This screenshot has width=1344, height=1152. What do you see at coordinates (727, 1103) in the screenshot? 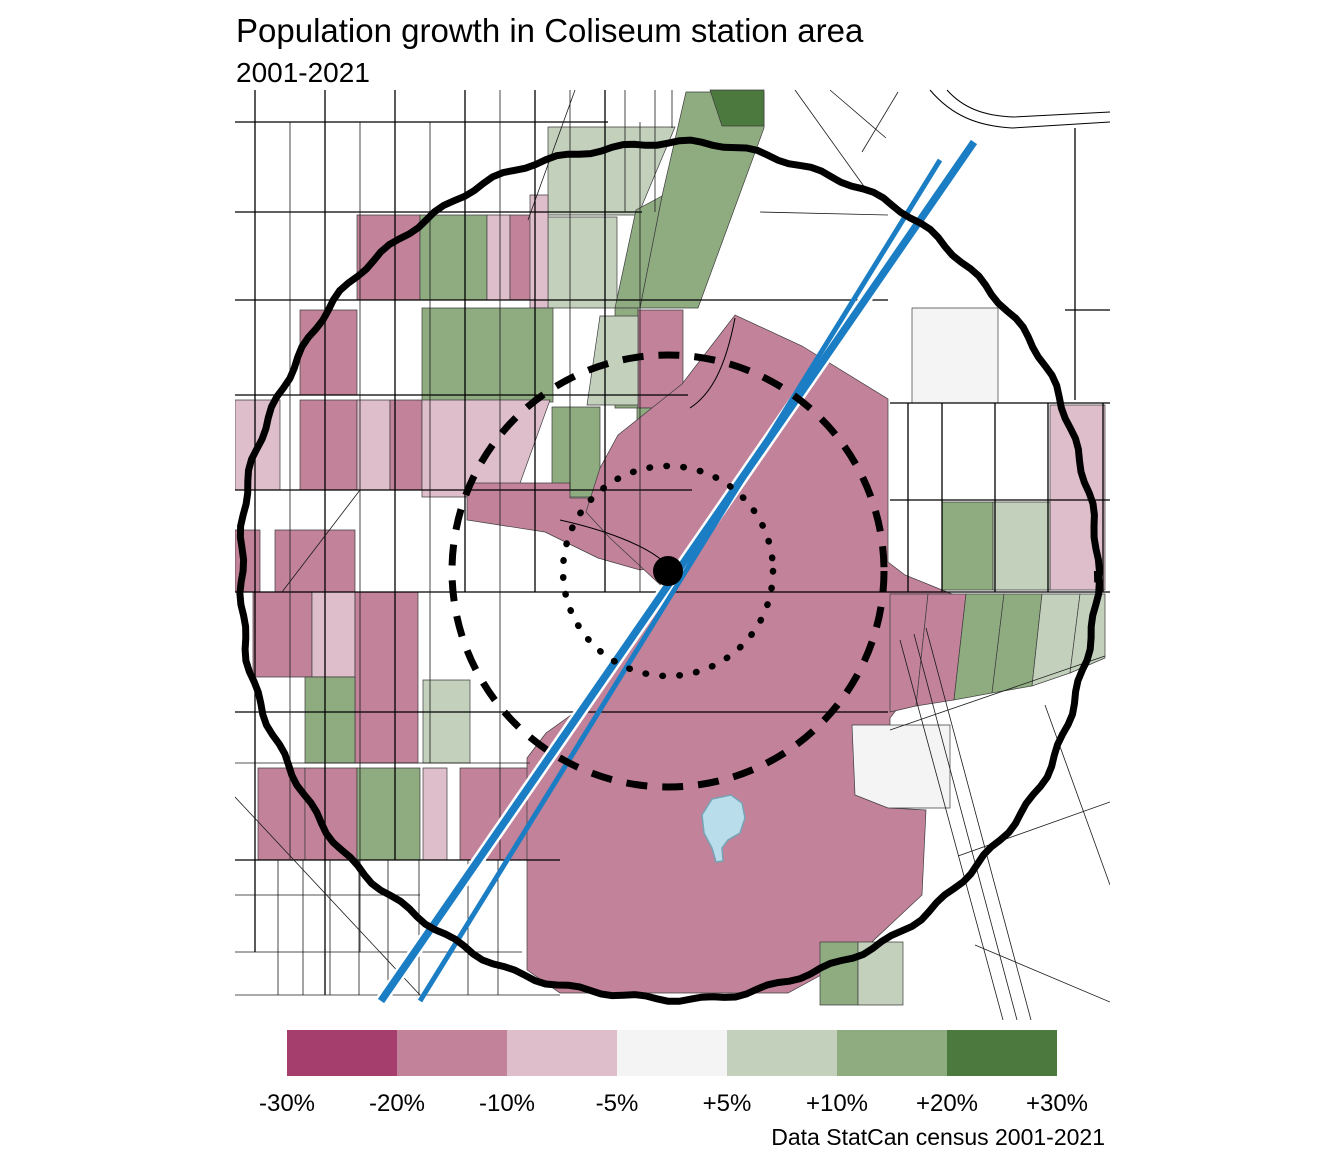
I see `legend-label: +5%` at bounding box center [727, 1103].